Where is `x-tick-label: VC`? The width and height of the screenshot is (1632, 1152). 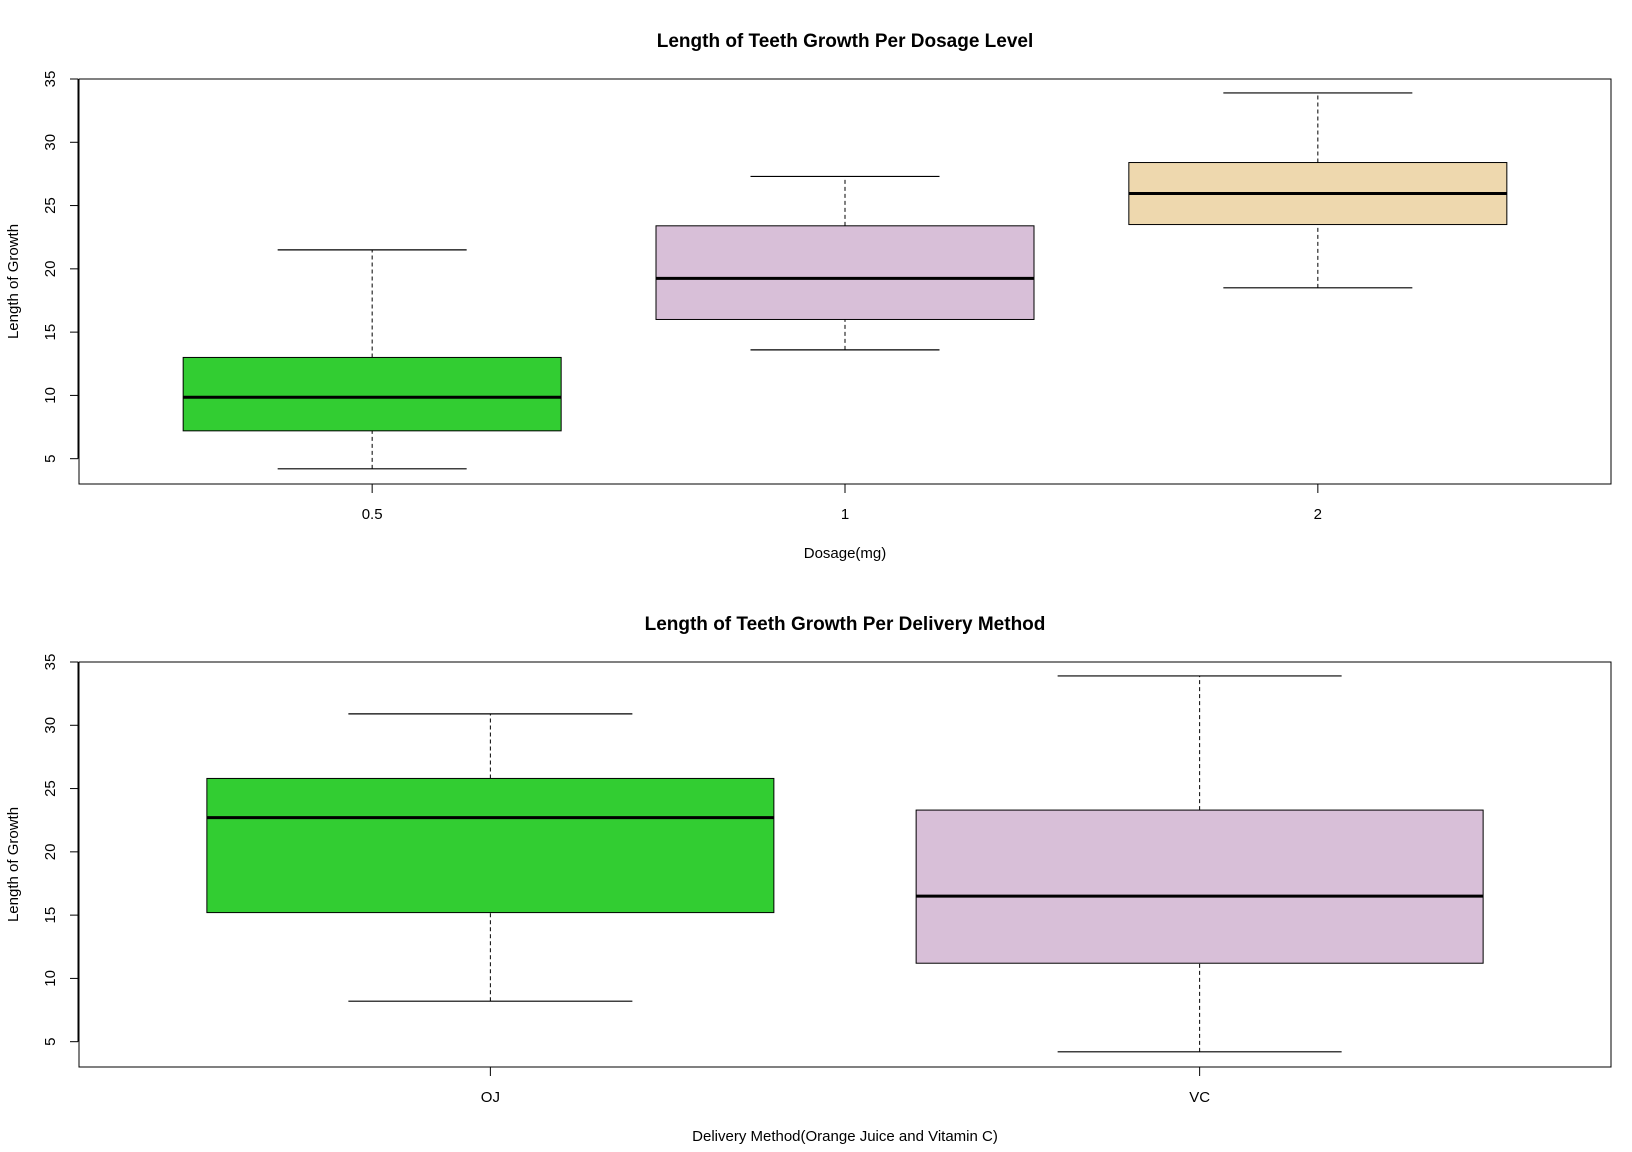 x-tick-label: VC is located at coordinates (1199, 1097).